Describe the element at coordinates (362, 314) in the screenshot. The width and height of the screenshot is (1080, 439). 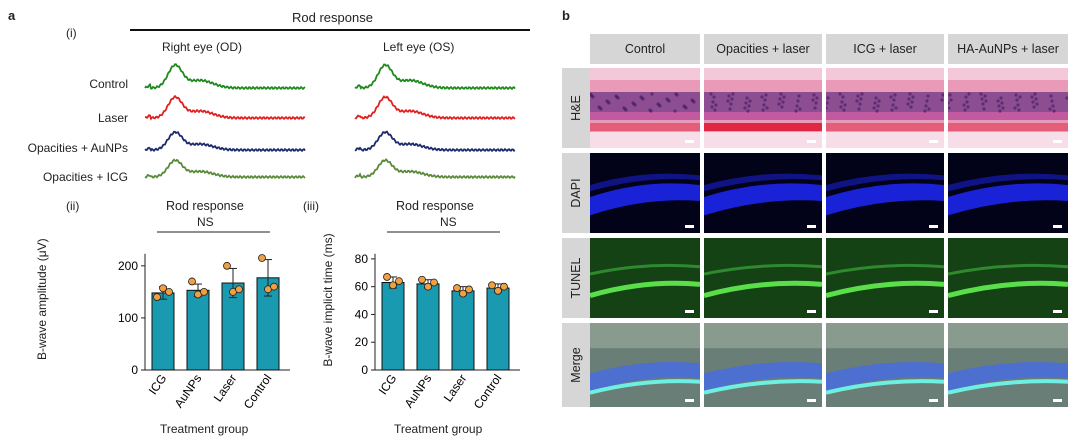
I see `y-tick-label: 40` at that location.